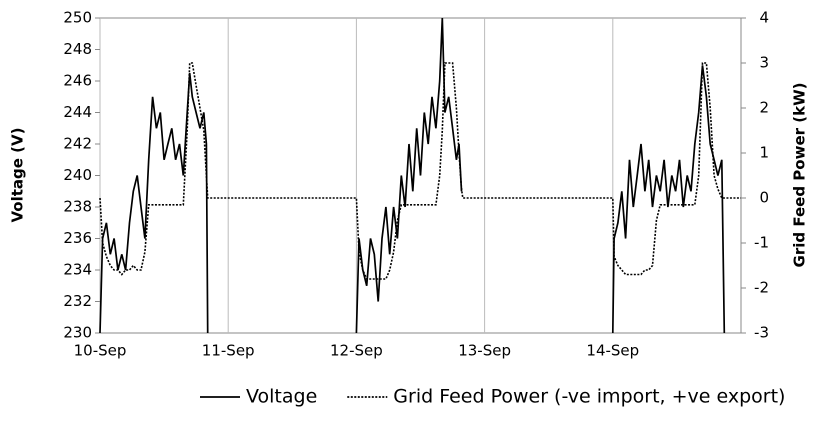  I want to click on y2-tick-label: 4, so click(764, 18).